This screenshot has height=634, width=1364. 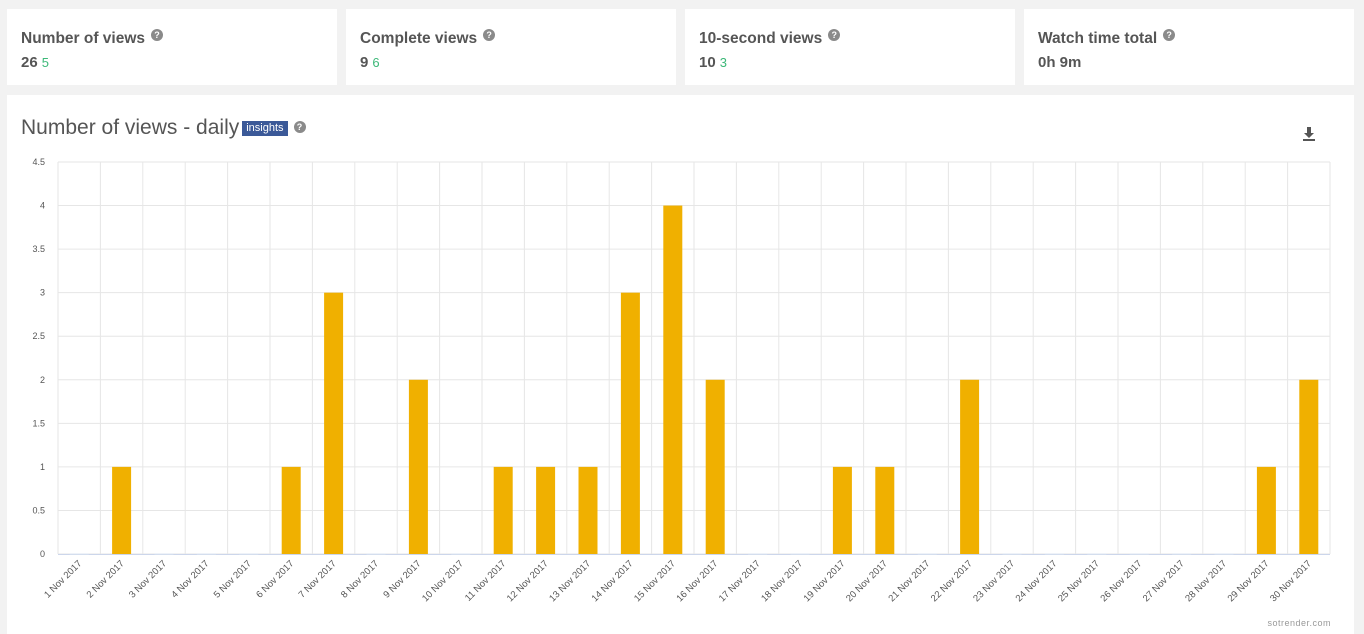 I want to click on x-tick-label: 25 Nov 2017, so click(x=1079, y=581).